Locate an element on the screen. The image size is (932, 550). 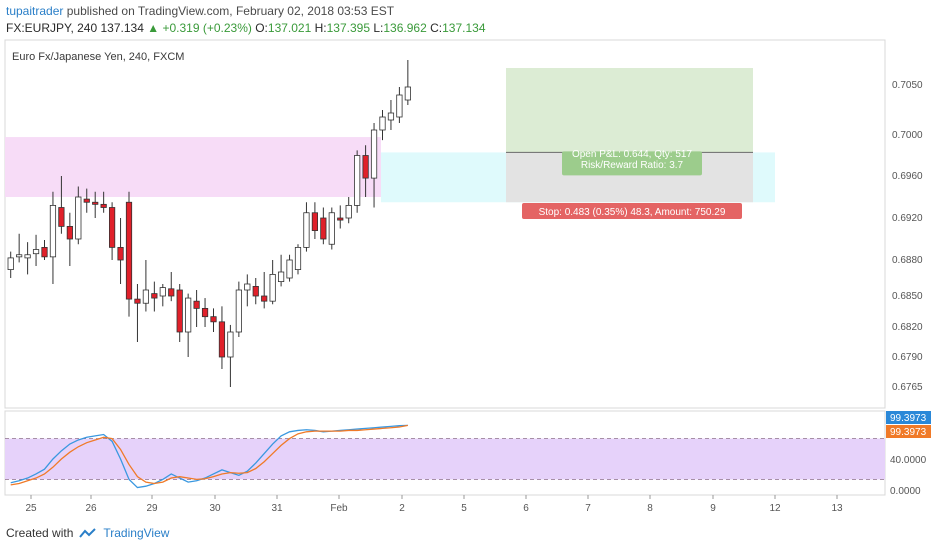
stoch-k-line is located at coordinates (209, 456).